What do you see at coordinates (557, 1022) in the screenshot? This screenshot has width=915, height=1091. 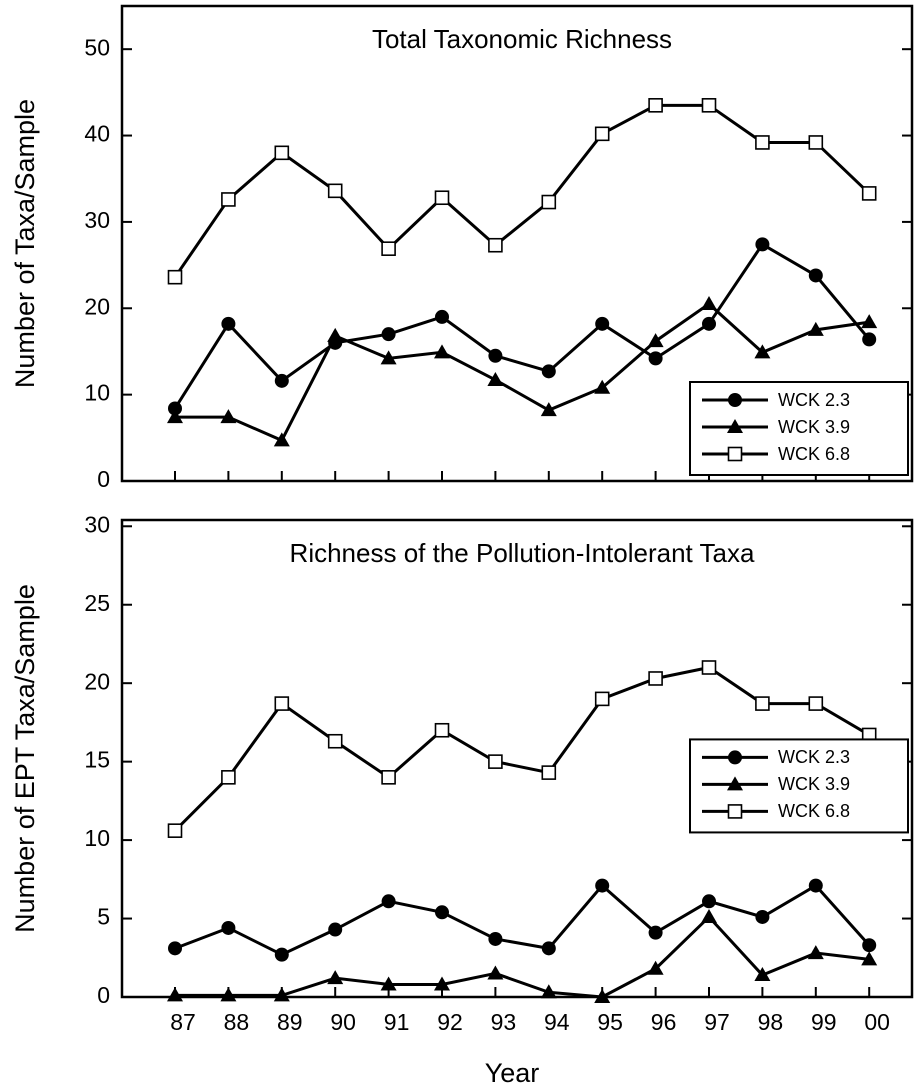 I see `x-tick-label: 94` at bounding box center [557, 1022].